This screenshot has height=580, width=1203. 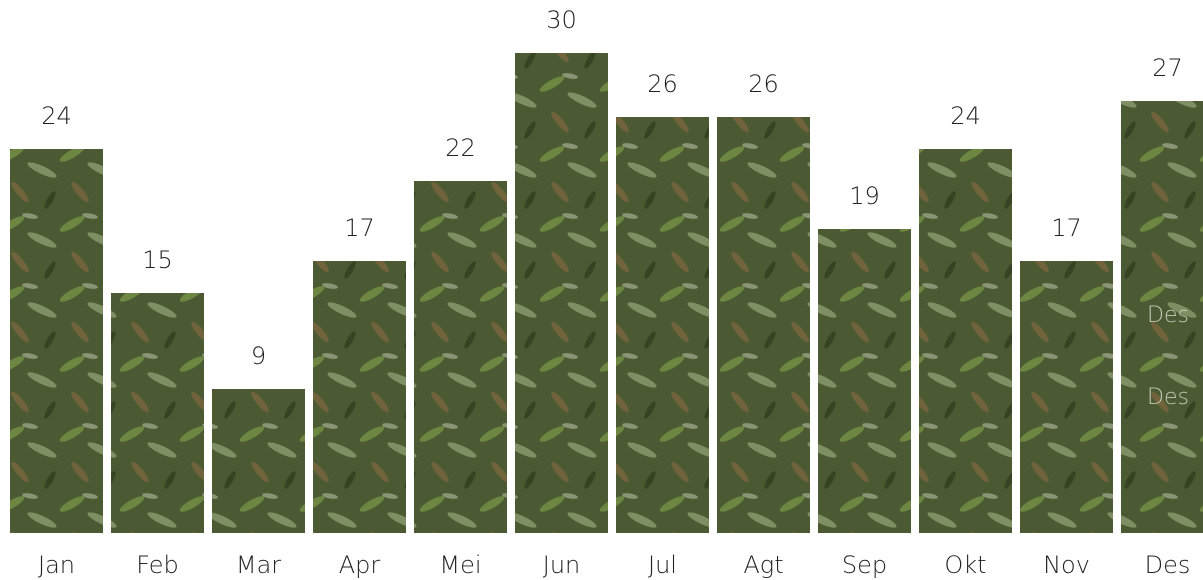 I want to click on value-label: 27, so click(x=1167, y=68).